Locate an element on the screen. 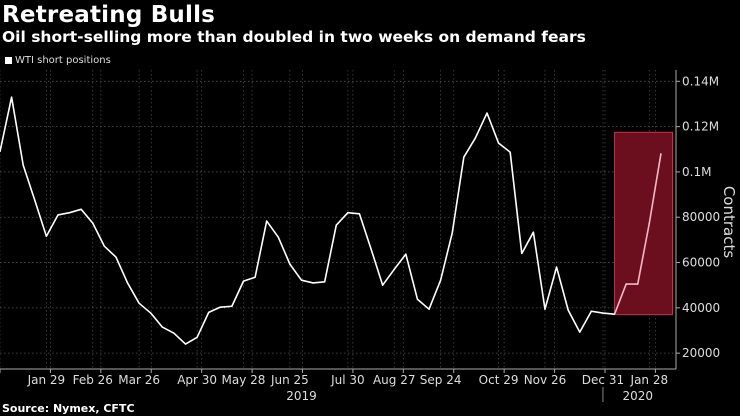  y-tick-label: 0.14M is located at coordinates (700, 81).